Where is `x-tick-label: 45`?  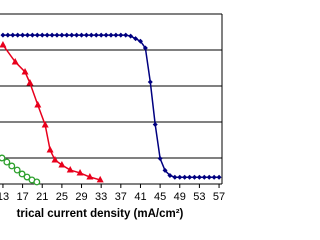 x-tick-label: 45 is located at coordinates (160, 197).